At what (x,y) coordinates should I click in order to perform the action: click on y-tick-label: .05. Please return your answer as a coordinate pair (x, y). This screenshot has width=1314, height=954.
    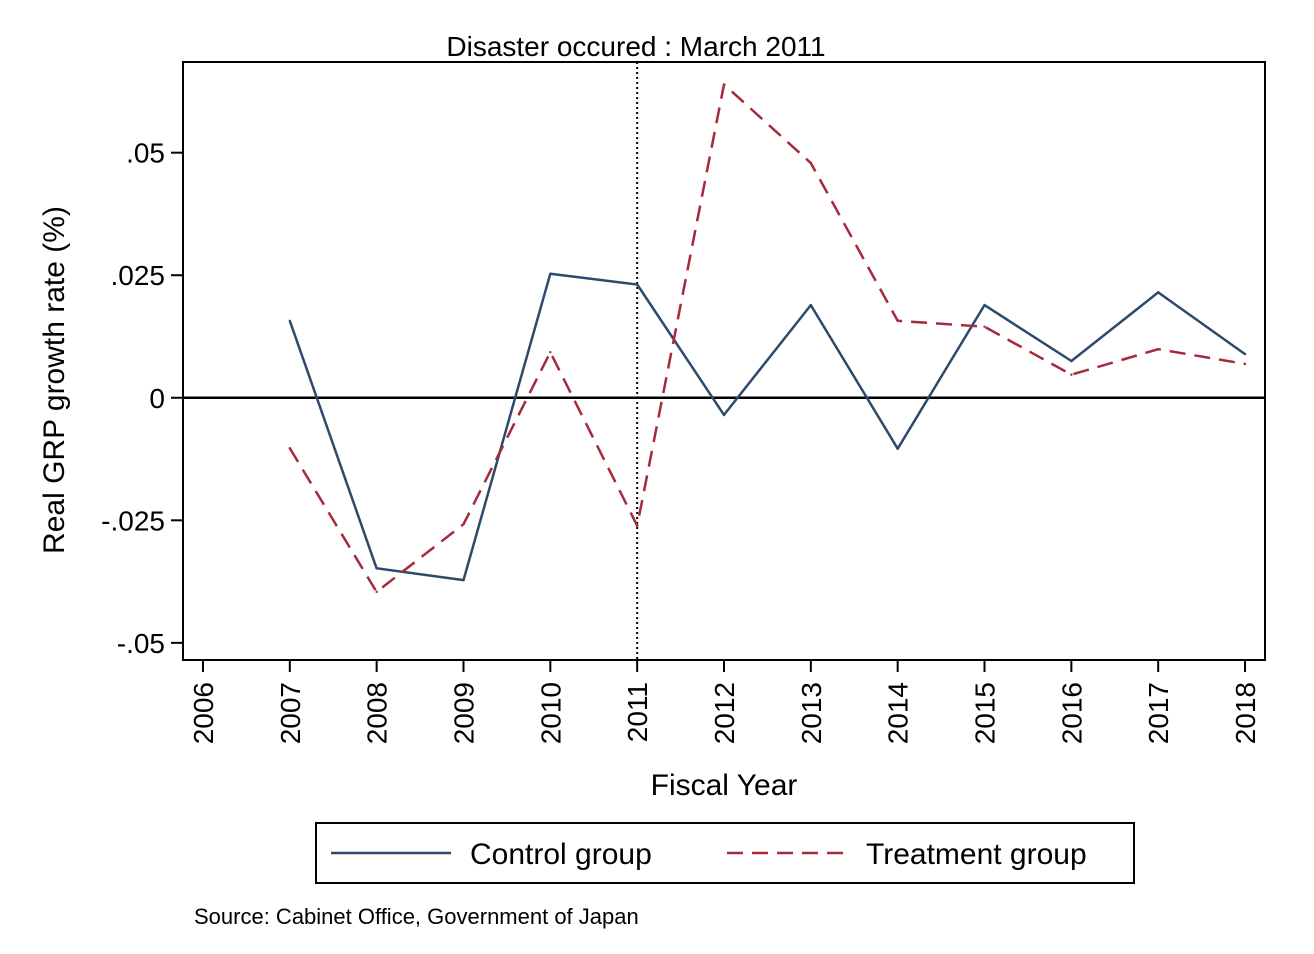
    Looking at the image, I should click on (145, 153).